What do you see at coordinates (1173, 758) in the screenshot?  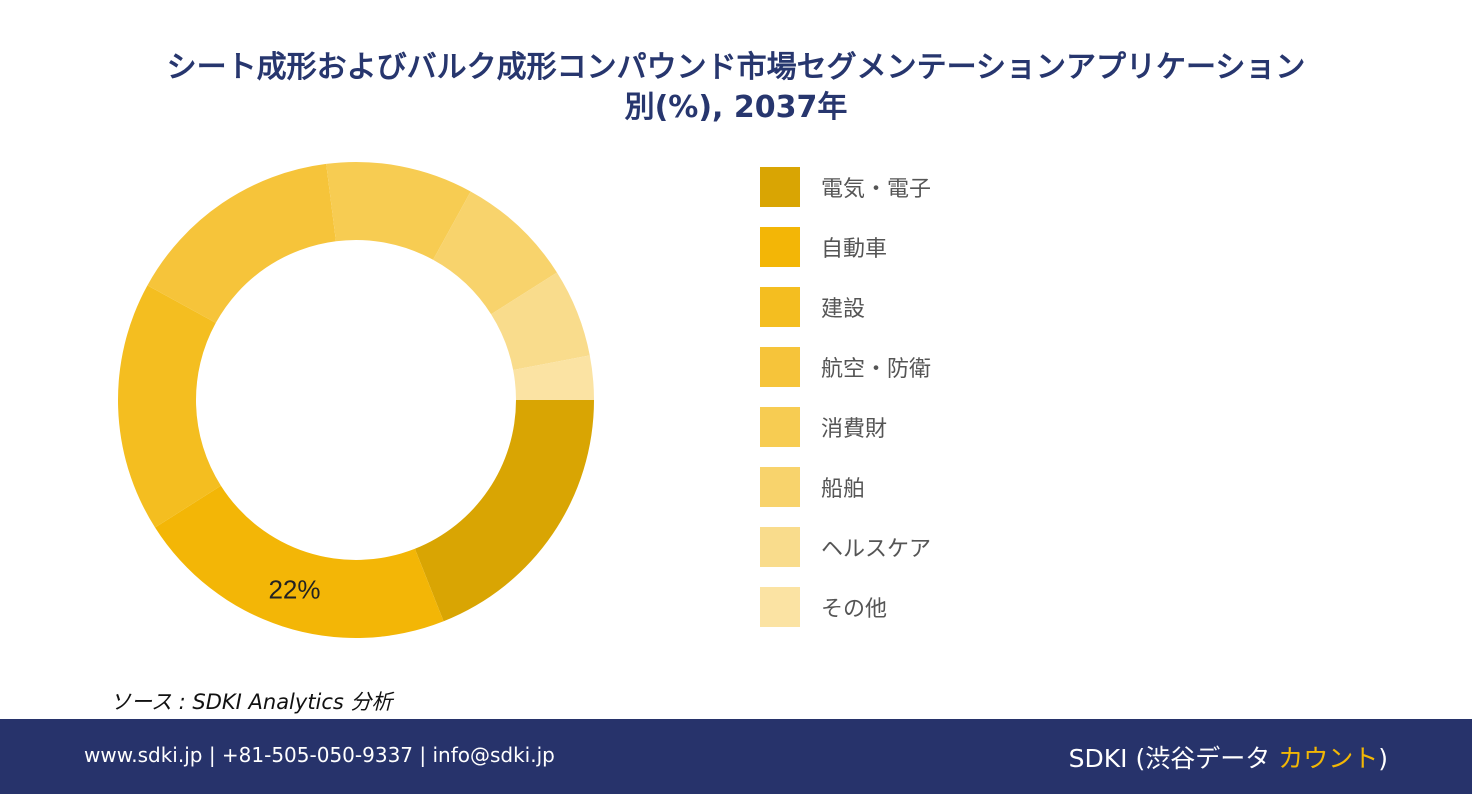 I see `brand-prefix: SDKI (渋谷データ` at bounding box center [1173, 758].